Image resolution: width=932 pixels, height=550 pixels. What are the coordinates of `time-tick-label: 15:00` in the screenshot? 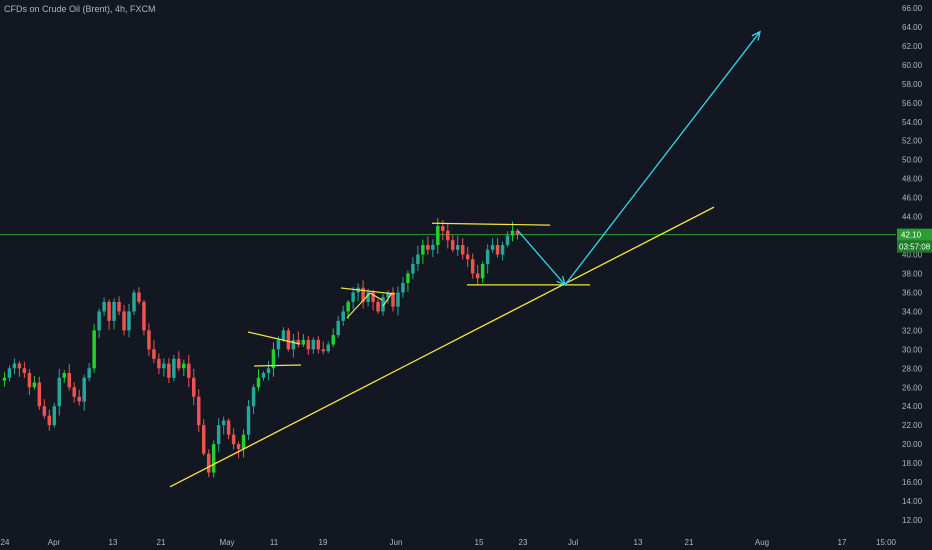 It's located at (886, 542).